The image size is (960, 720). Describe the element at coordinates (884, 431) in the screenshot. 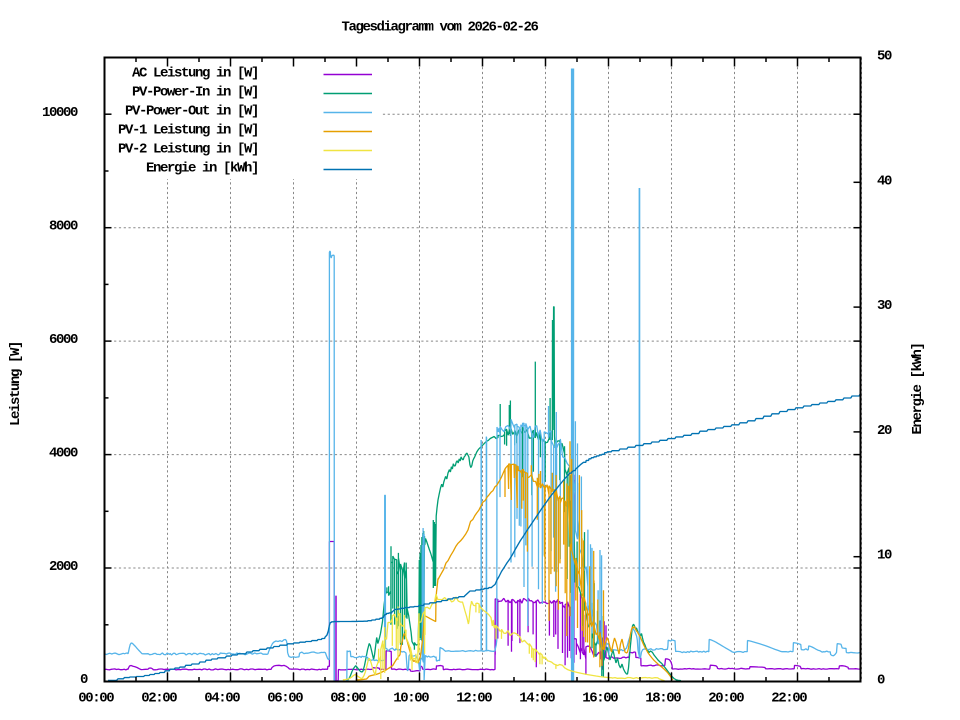

I see `svg-text: 20` at that location.